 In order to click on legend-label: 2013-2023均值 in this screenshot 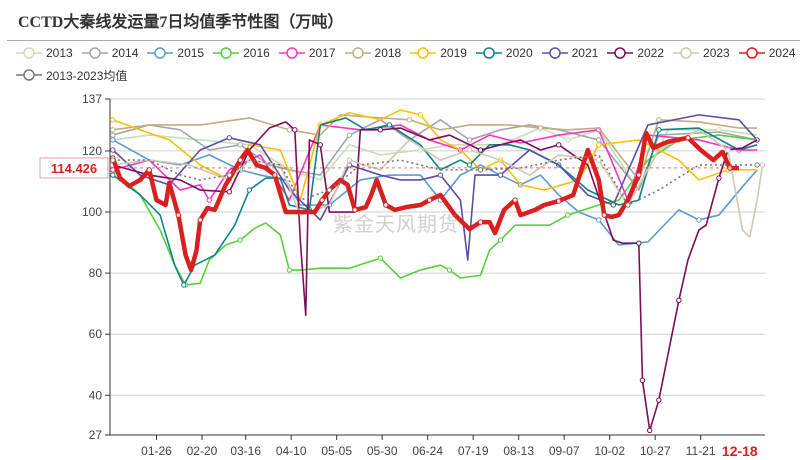, I will do `click(87, 75)`.